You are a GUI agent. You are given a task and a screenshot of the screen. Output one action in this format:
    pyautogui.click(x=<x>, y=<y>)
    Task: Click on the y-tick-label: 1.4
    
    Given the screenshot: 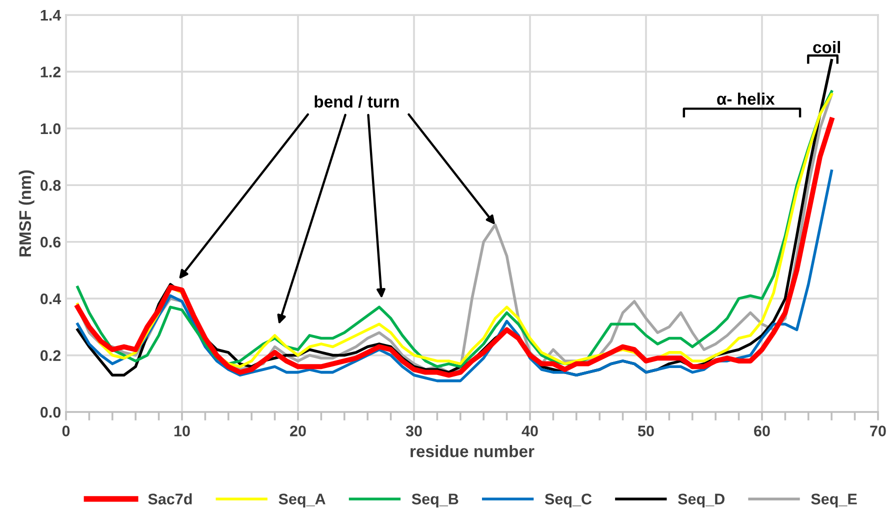 What is the action you would take?
    pyautogui.click(x=51, y=15)
    